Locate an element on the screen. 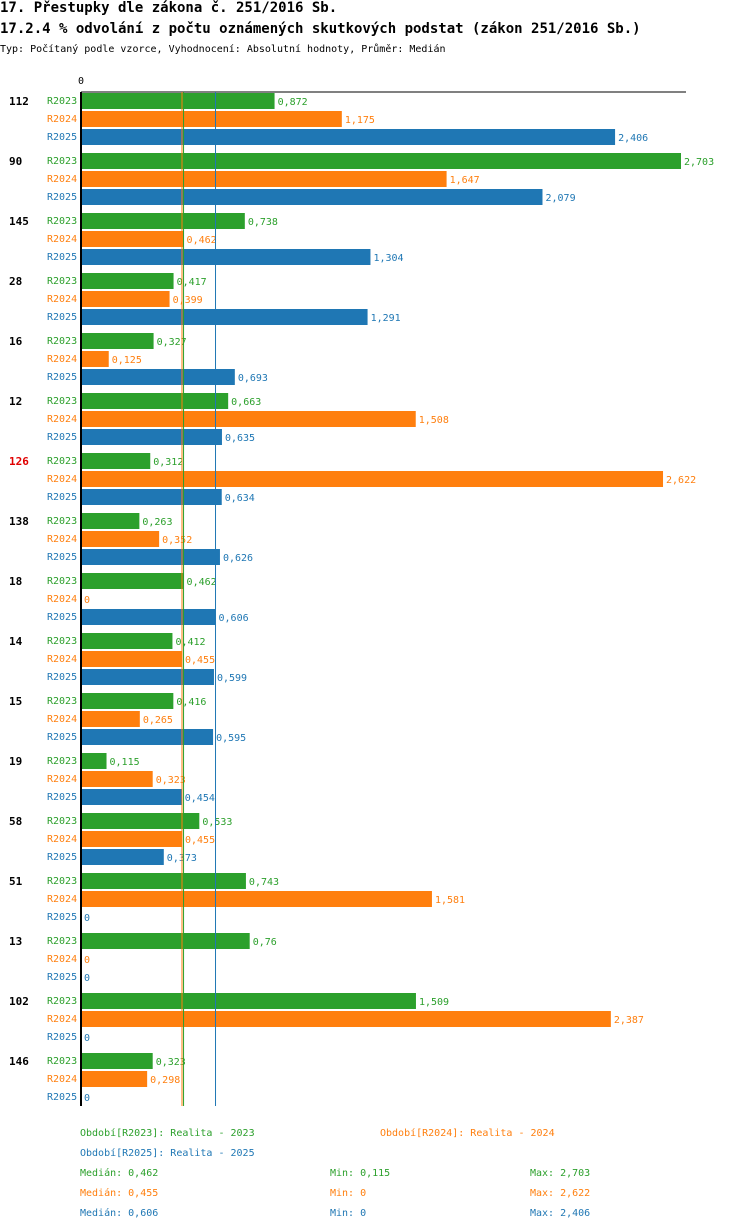  category-label: 146 is located at coordinates (19, 1061).